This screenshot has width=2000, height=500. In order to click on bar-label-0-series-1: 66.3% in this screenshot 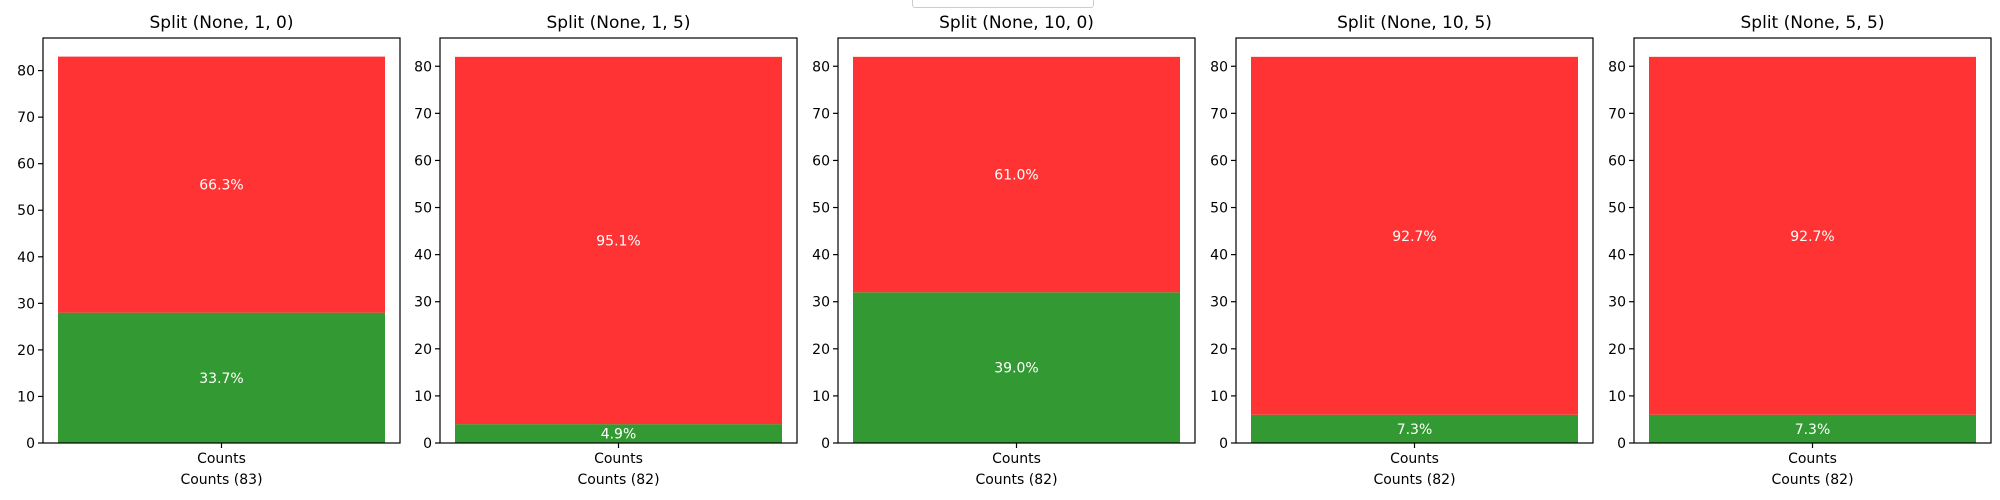, I will do `click(221, 186)`.